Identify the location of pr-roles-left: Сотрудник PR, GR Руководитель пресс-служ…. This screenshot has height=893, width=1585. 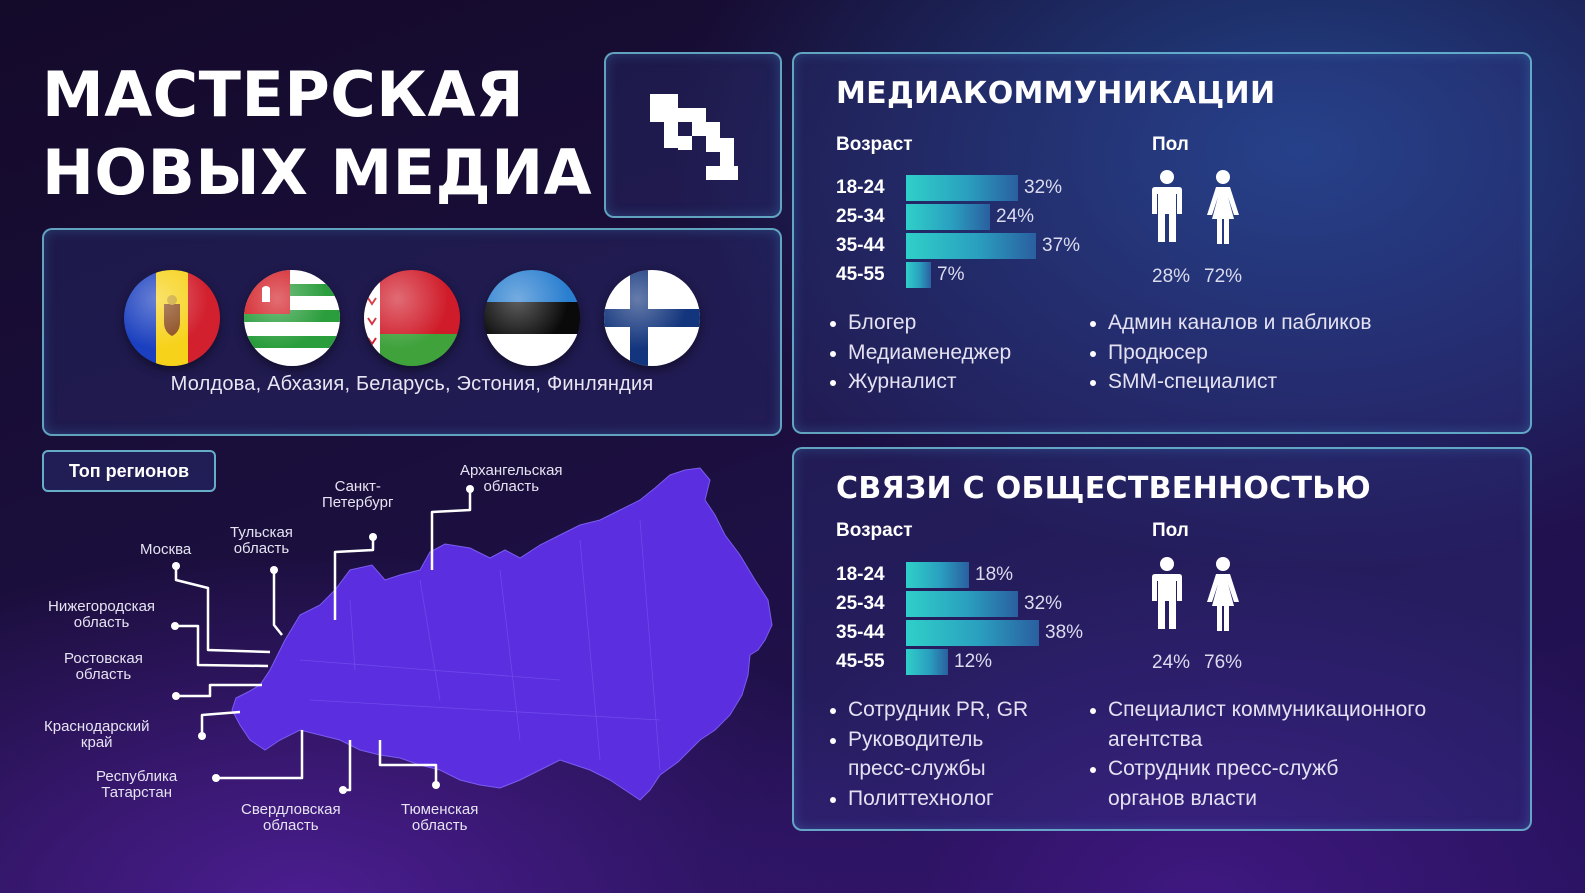
(928, 754).